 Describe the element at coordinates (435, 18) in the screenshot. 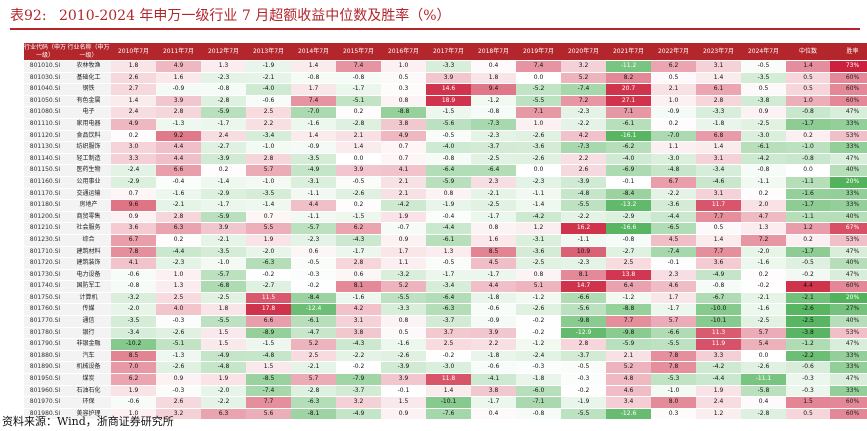

I see `chart-title: 表92: 2010-2024 年申万一级行业 7 月超额收益中位数及胜率（%）` at that location.